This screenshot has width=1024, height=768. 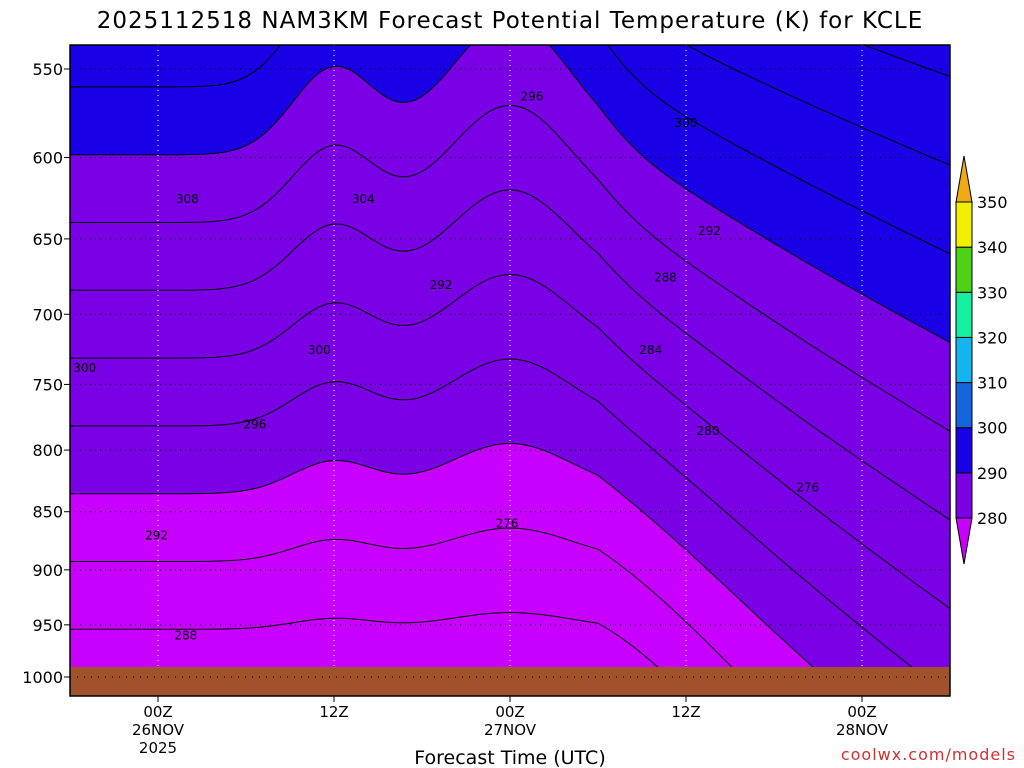 What do you see at coordinates (992, 337) in the screenshot?
I see `colorbar-label-320: 320` at bounding box center [992, 337].